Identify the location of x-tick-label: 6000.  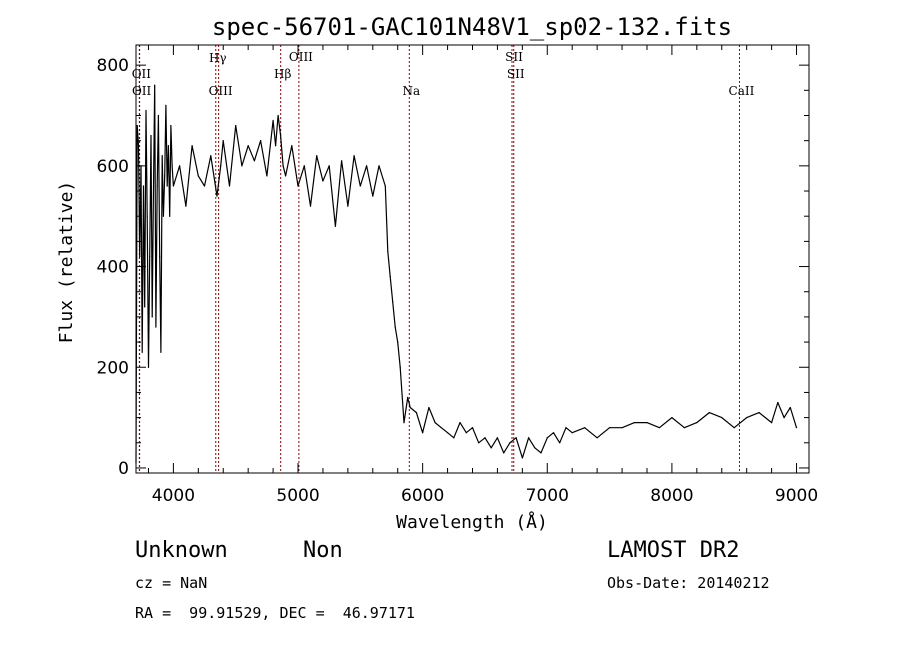
(422, 496).